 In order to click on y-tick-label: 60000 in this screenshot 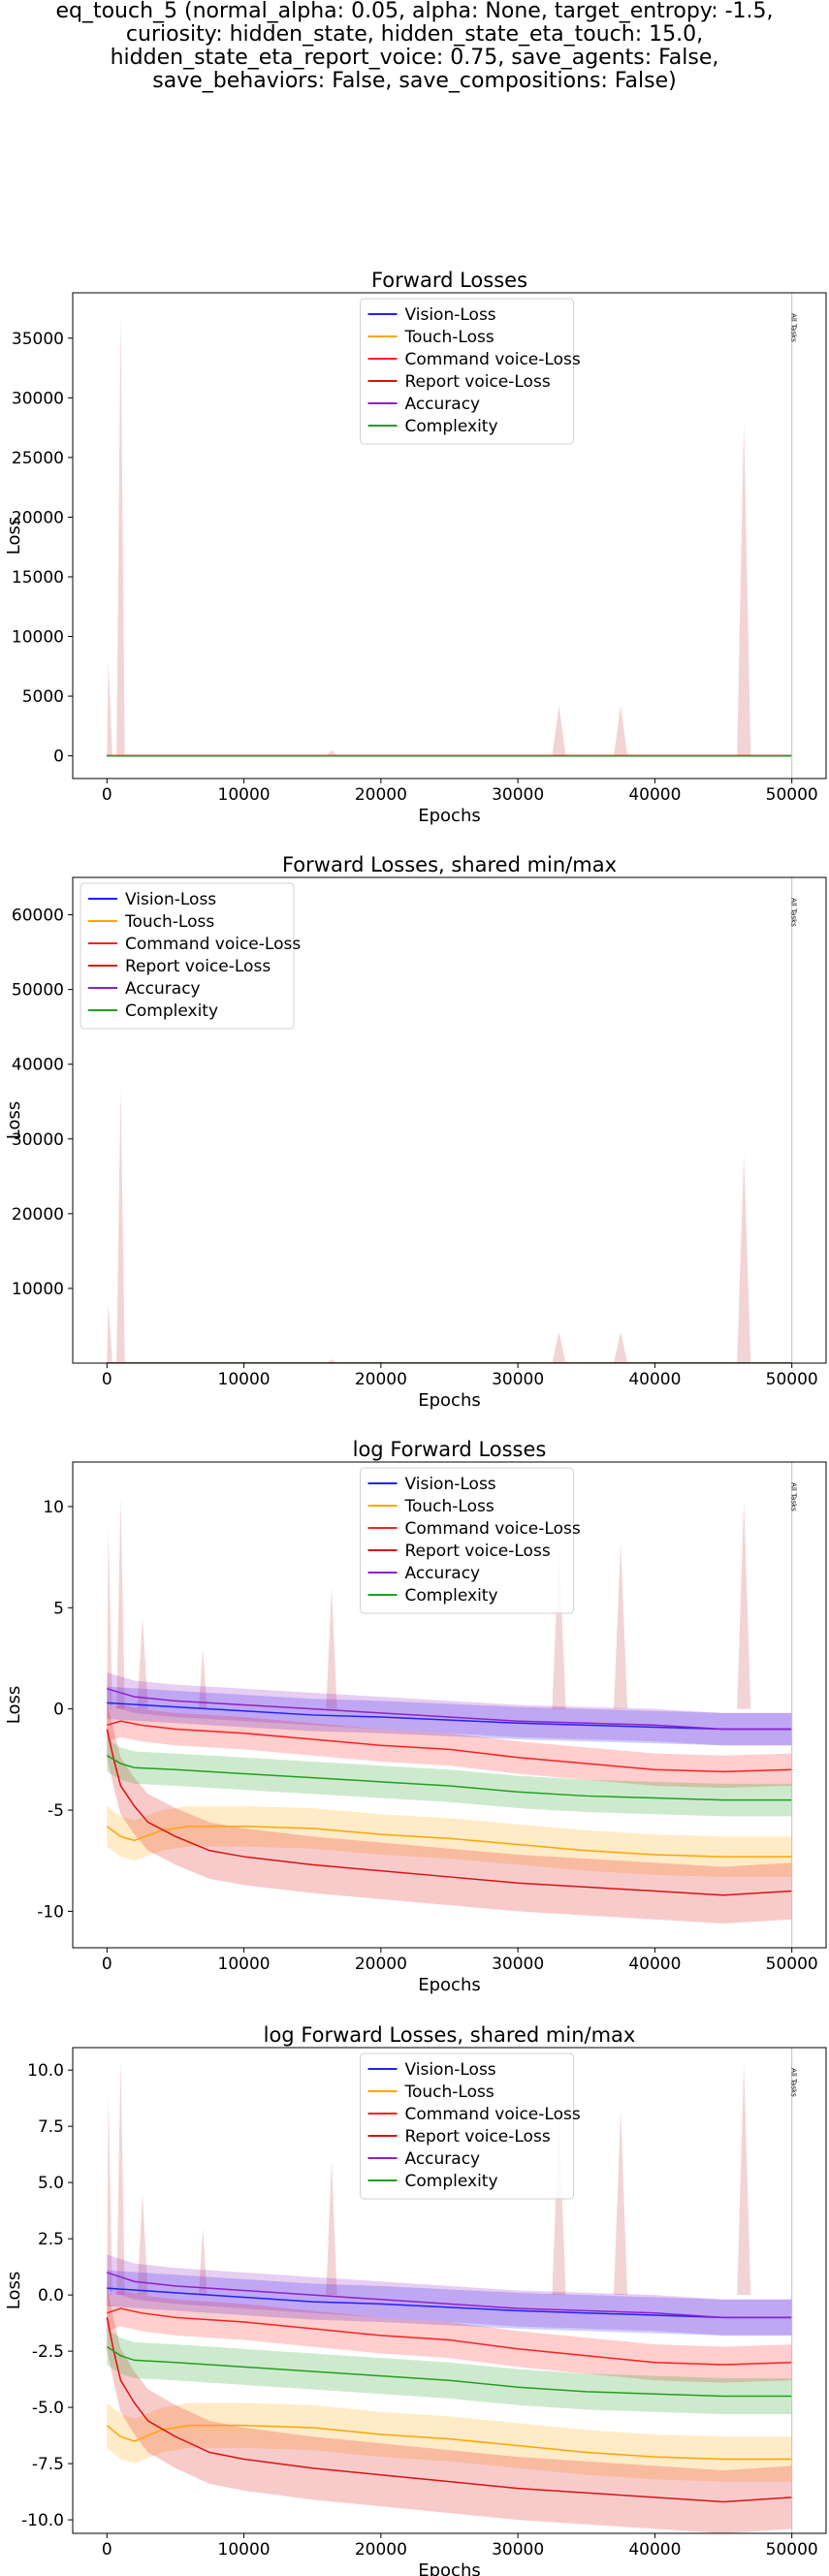, I will do `click(38, 916)`.